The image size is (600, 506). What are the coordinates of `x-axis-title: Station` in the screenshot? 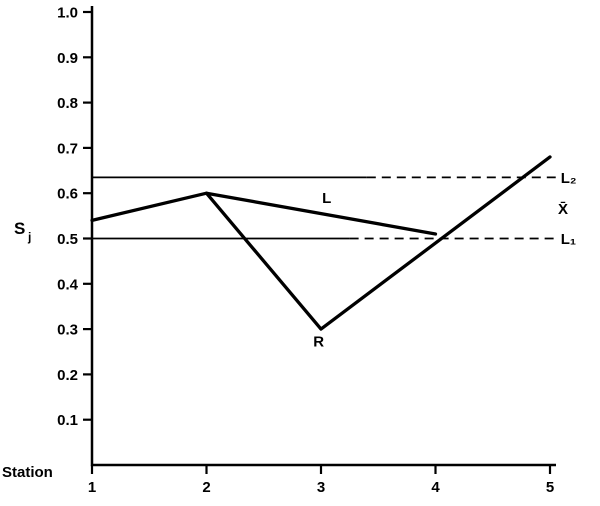 It's located at (27, 472).